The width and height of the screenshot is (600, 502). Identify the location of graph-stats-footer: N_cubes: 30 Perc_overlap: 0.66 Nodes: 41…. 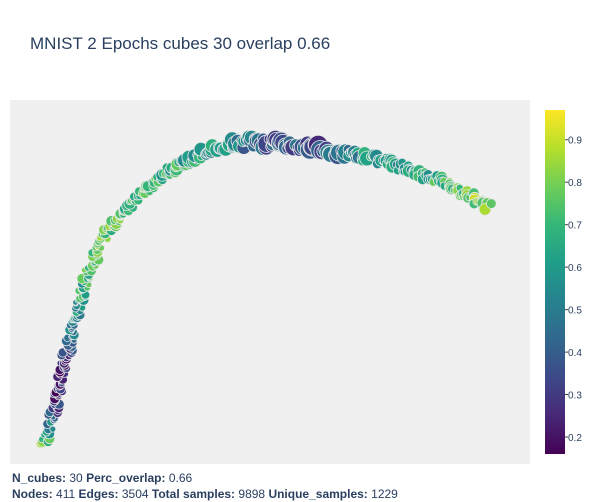
(205, 486).